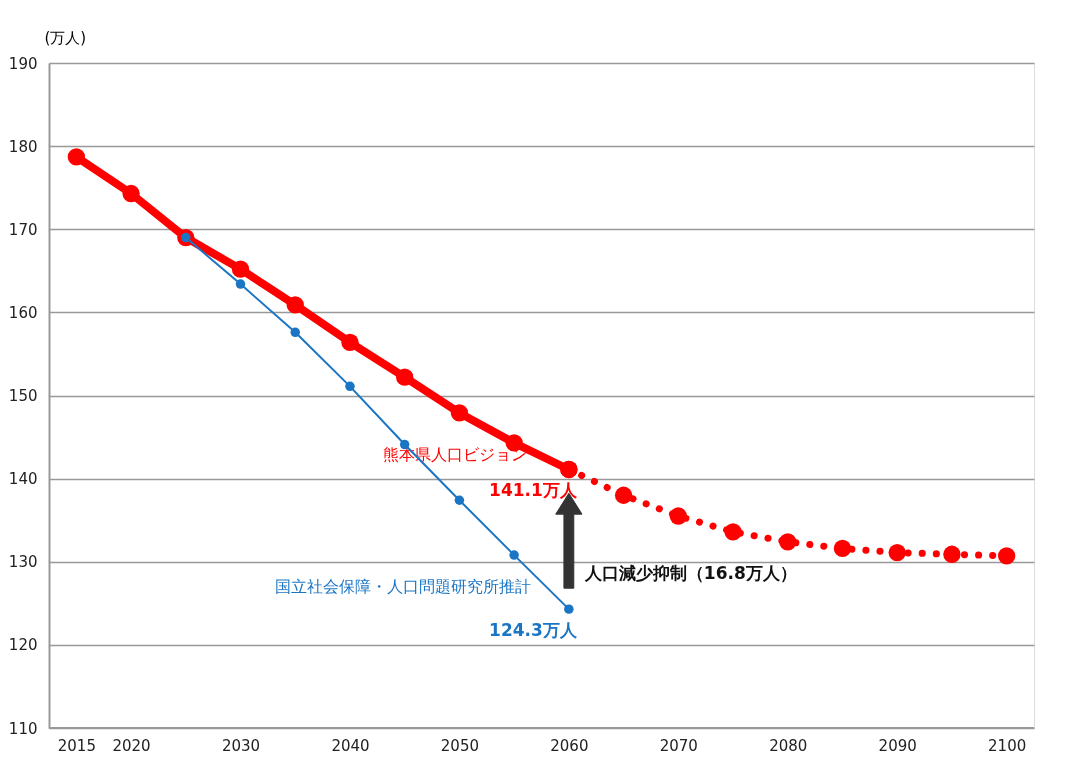 This screenshot has height=757, width=1076. I want to click on y-tick-label: 160, so click(23, 312).